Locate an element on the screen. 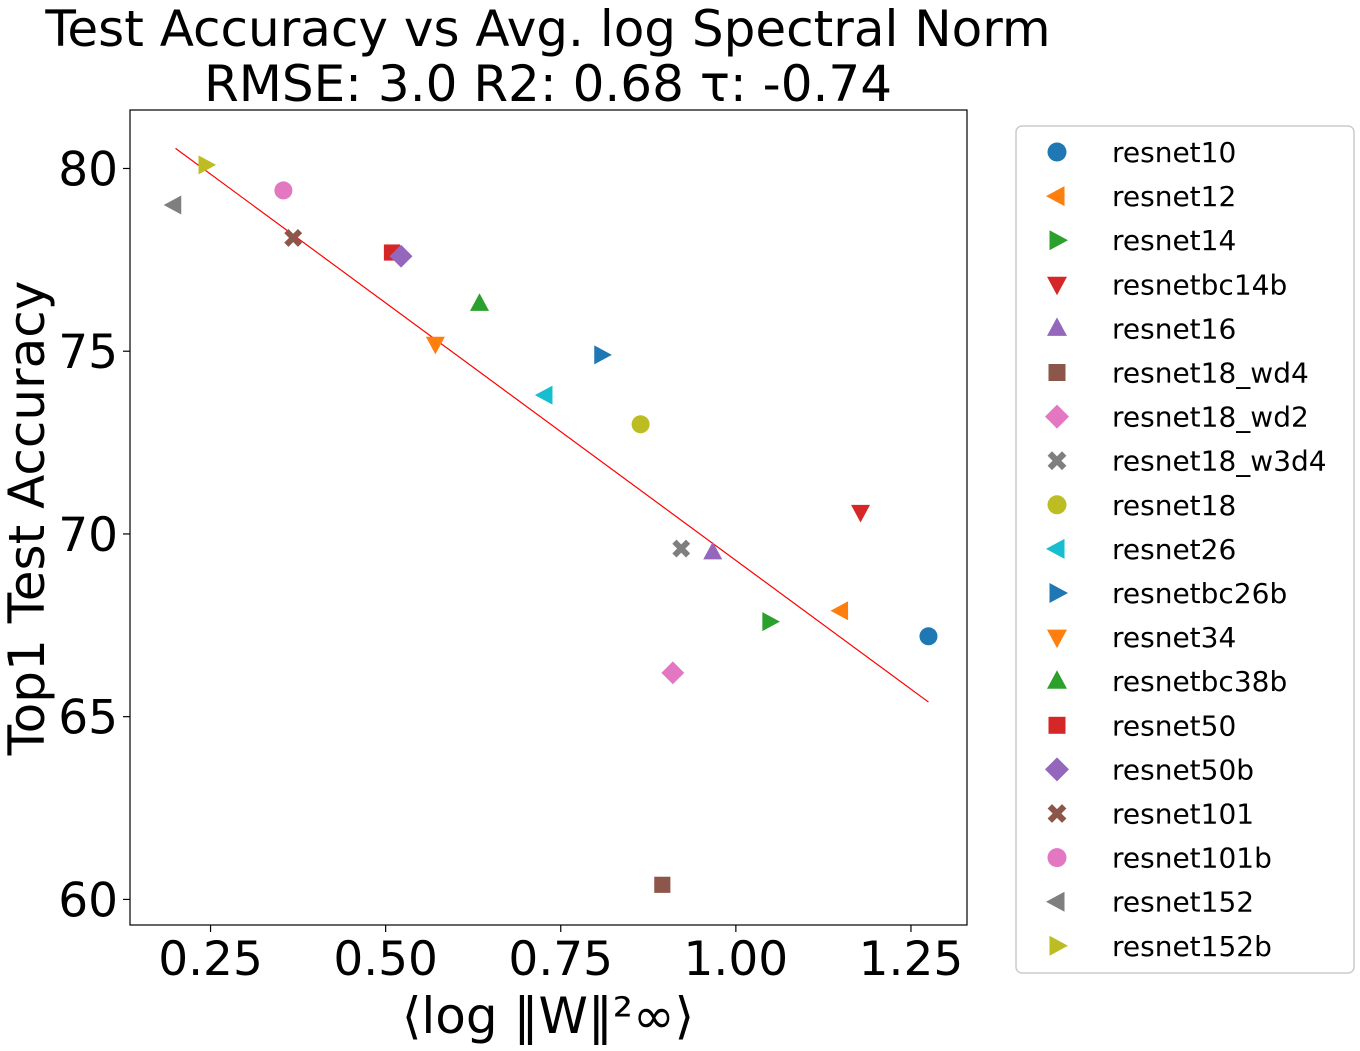 The width and height of the screenshot is (1360, 1051). x-tick-label: 0.75 is located at coordinates (560, 959).